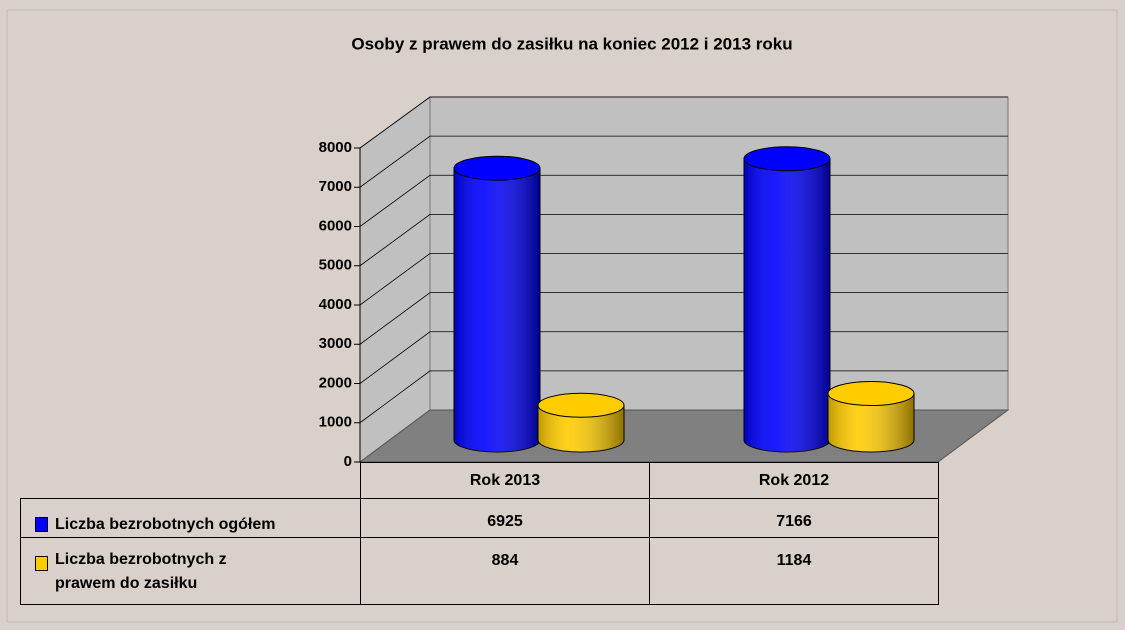 The width and height of the screenshot is (1125, 630). I want to click on y-tick-label: 8000, so click(335, 147).